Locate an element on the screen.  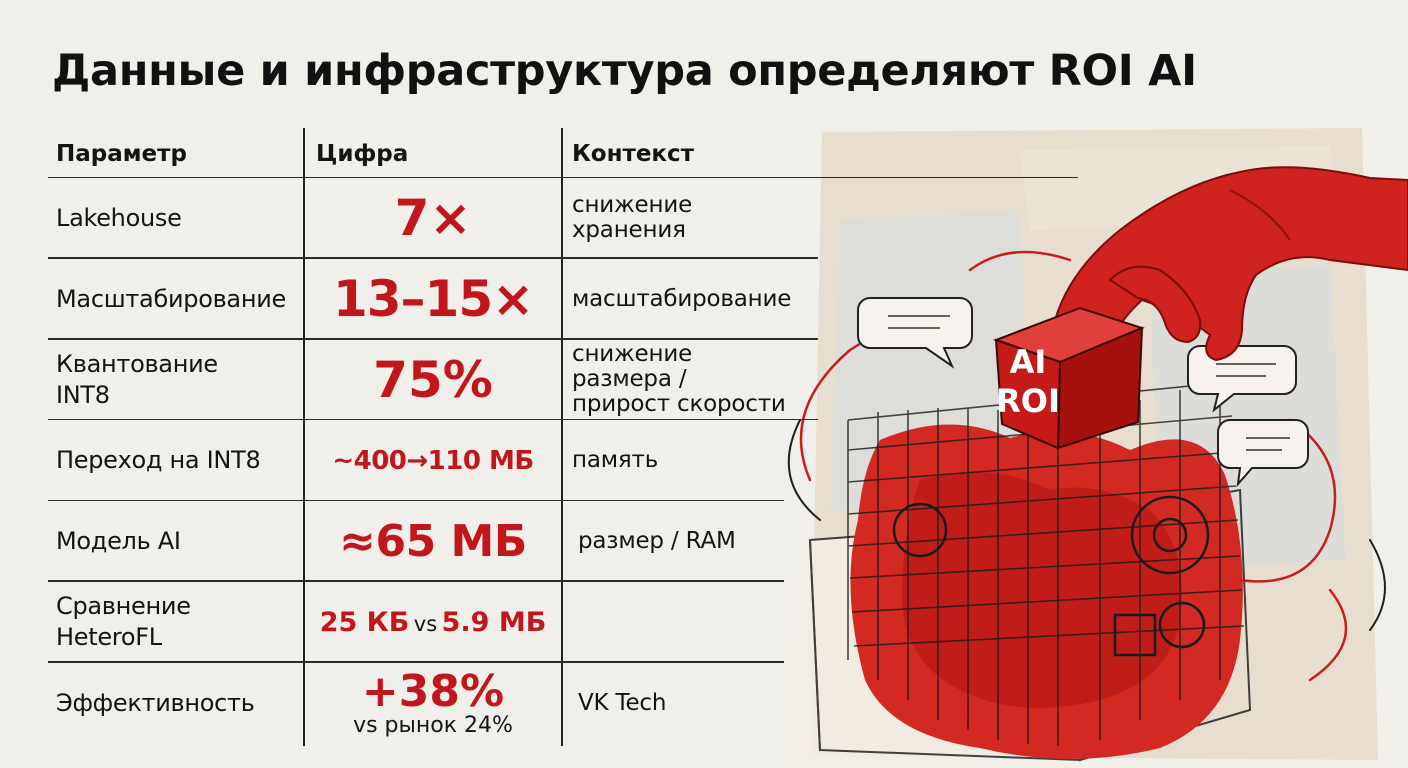
row-param: Переход на INT8 is located at coordinates (158, 460).